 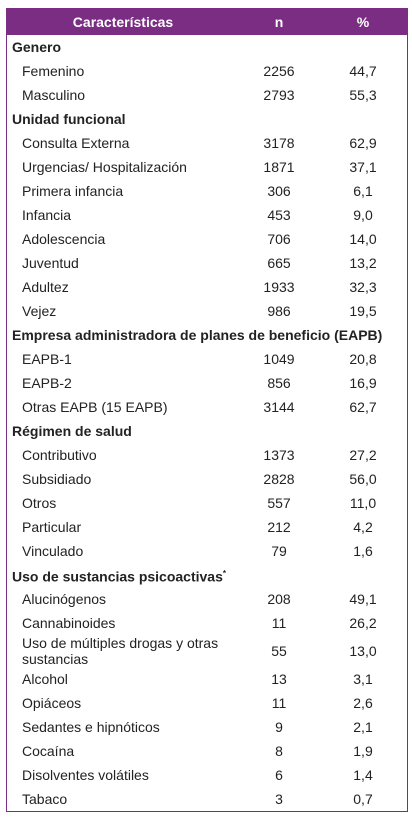 What do you see at coordinates (279, 799) in the screenshot?
I see `count-cell: 3` at bounding box center [279, 799].